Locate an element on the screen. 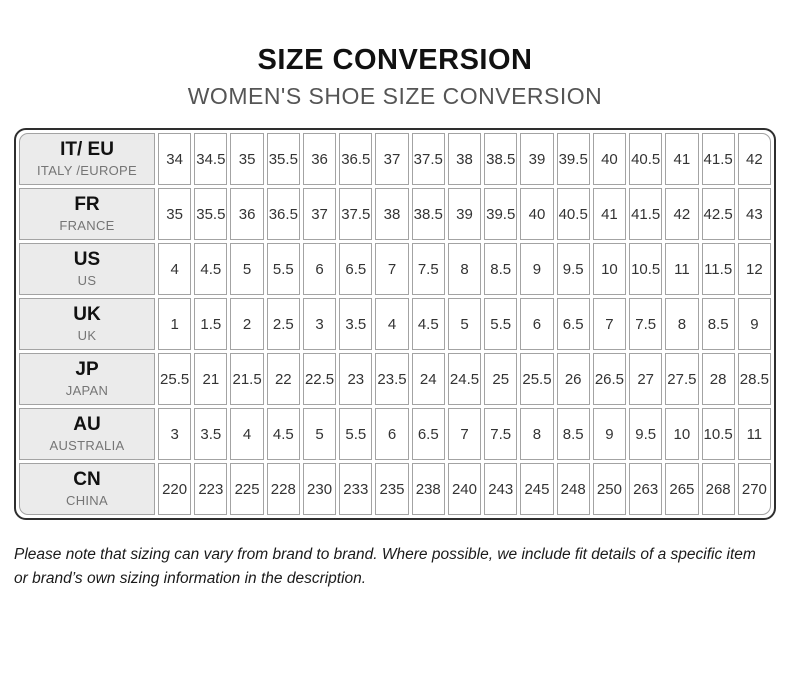 The height and width of the screenshot is (676, 790). size-value-cell: 21 is located at coordinates (211, 379).